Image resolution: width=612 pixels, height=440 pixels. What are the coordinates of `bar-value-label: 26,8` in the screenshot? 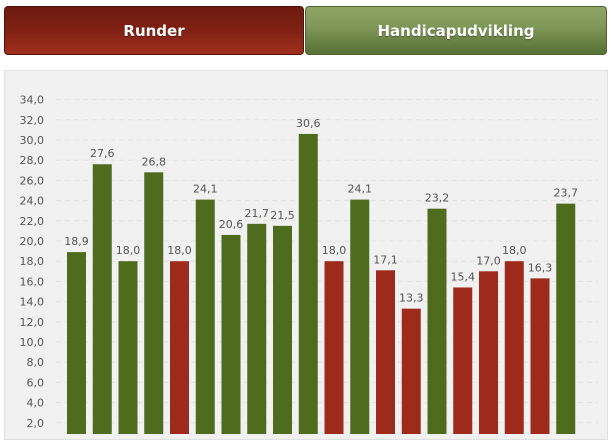 It's located at (154, 161).